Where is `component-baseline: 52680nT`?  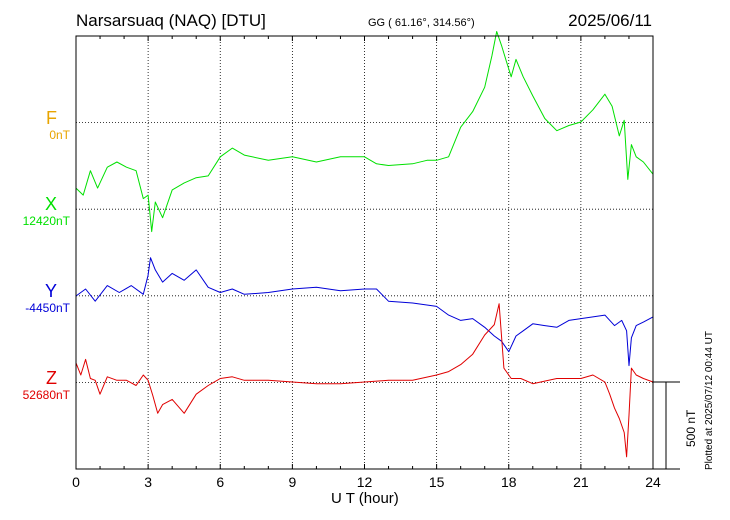
component-baseline: 52680nT is located at coordinates (46, 395).